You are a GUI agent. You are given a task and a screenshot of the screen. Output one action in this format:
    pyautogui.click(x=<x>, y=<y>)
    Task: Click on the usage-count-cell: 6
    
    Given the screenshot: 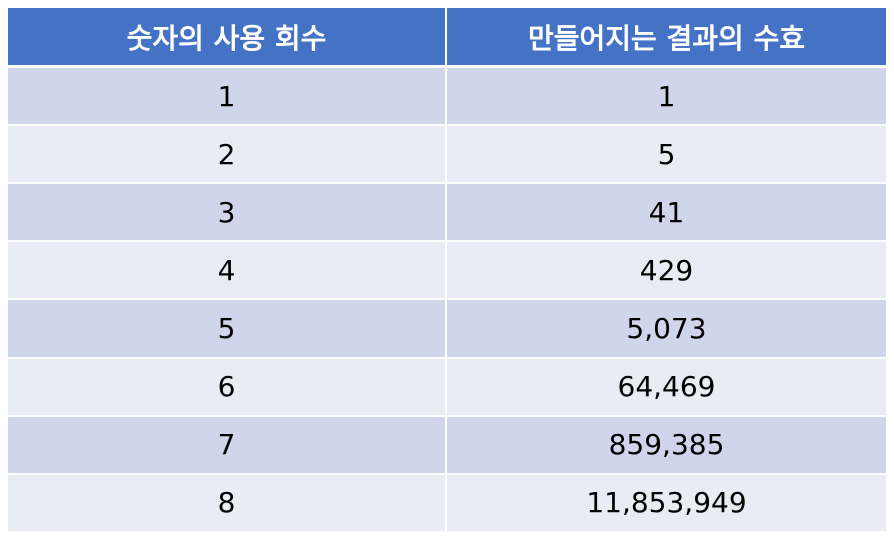 What is the action you would take?
    pyautogui.click(x=227, y=387)
    